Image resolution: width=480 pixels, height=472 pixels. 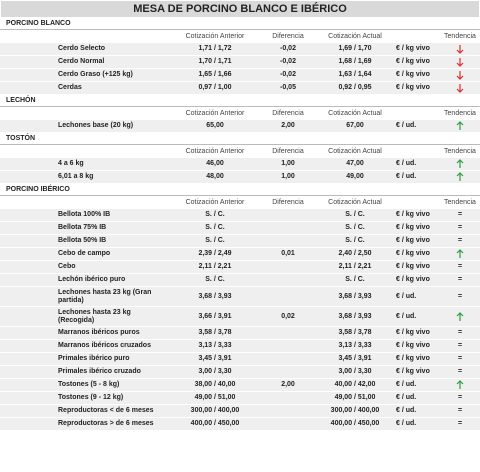 I want to click on product-name: Cebo de campo, so click(x=84, y=253).